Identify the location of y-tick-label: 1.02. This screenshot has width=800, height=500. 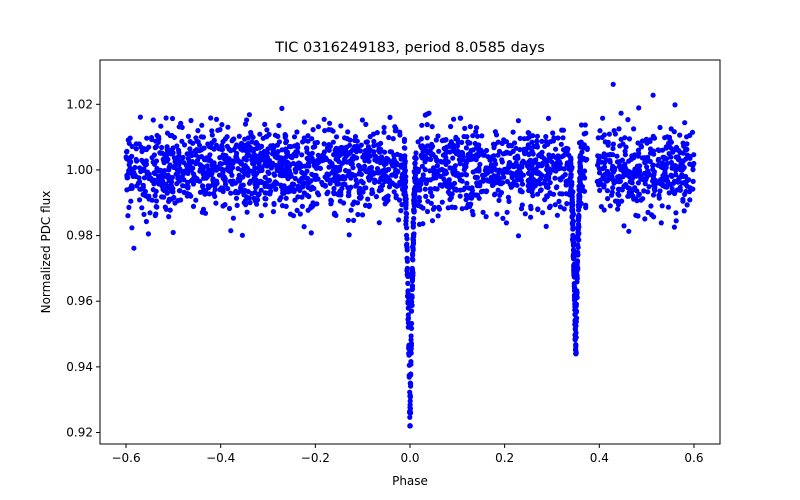
(79, 104).